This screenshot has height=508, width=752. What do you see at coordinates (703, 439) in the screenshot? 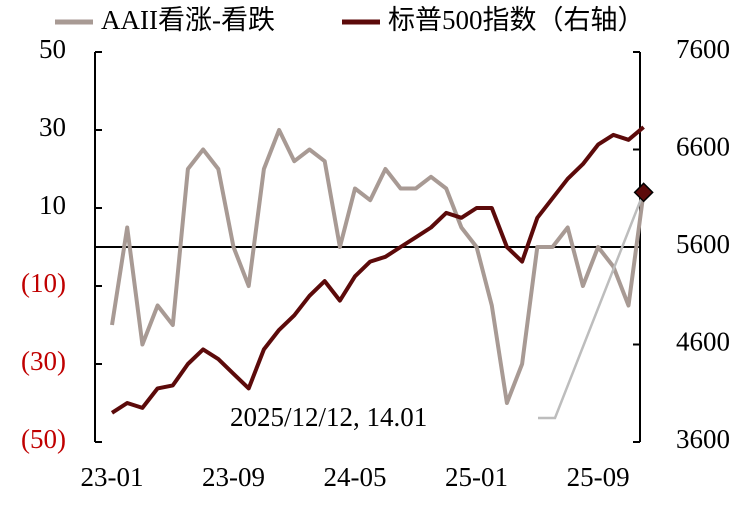
I see `y2-tick-label: 3600` at bounding box center [703, 439].